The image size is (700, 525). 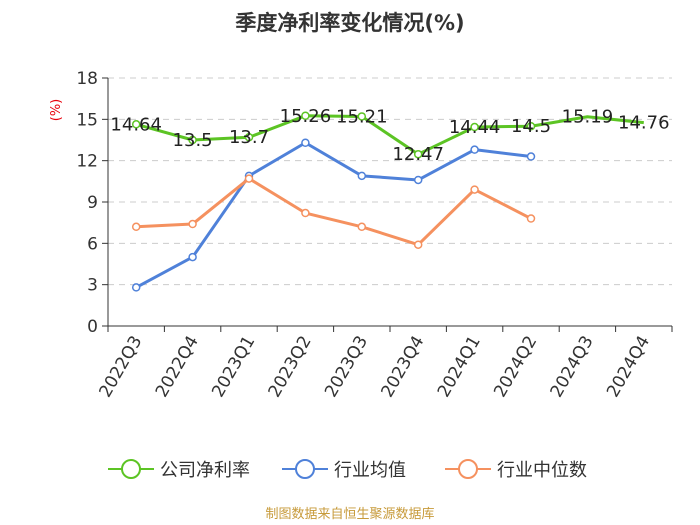 I want to click on y-tick-label: 0, so click(x=92, y=327).